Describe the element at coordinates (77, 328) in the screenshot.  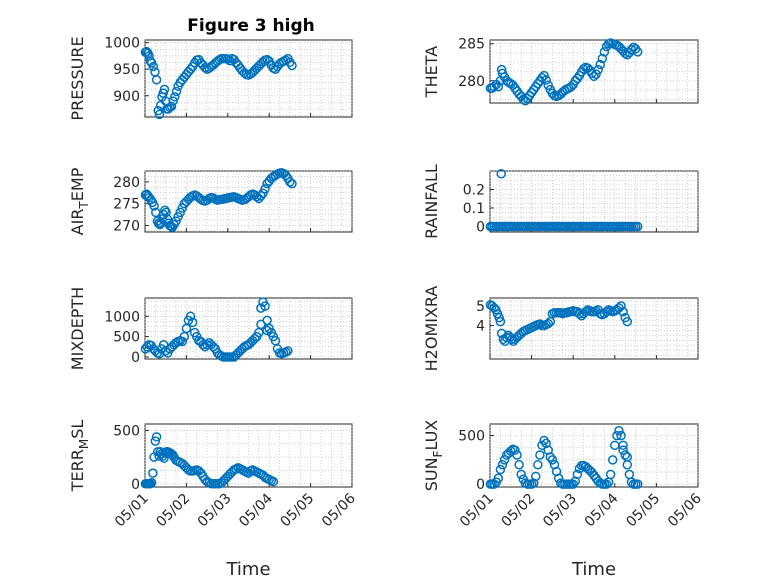
I see `y-axis-label: MIXDEPTH` at that location.